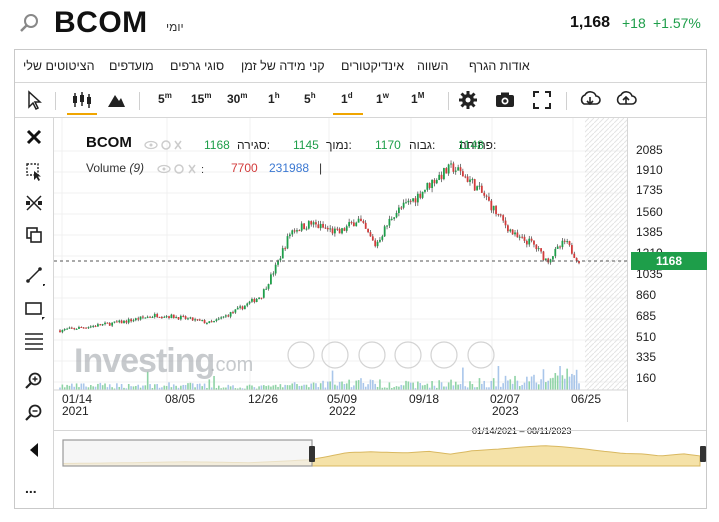  Describe the element at coordinates (34, 341) in the screenshot. I see `fibonacci-icon` at that location.